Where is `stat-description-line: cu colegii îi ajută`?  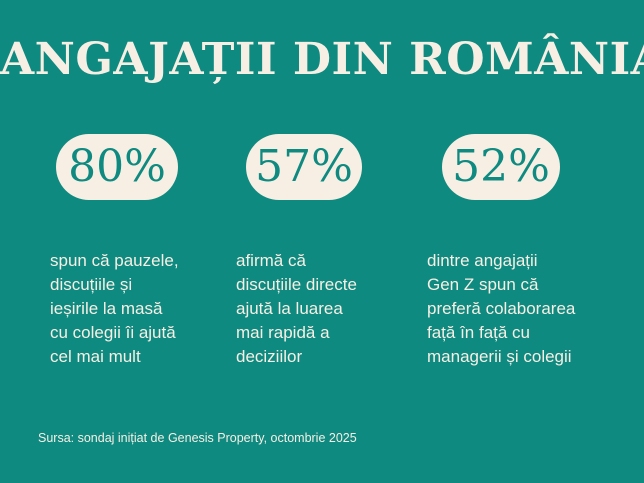
stat-description-line: cu colegii îi ajută is located at coordinates (113, 332).